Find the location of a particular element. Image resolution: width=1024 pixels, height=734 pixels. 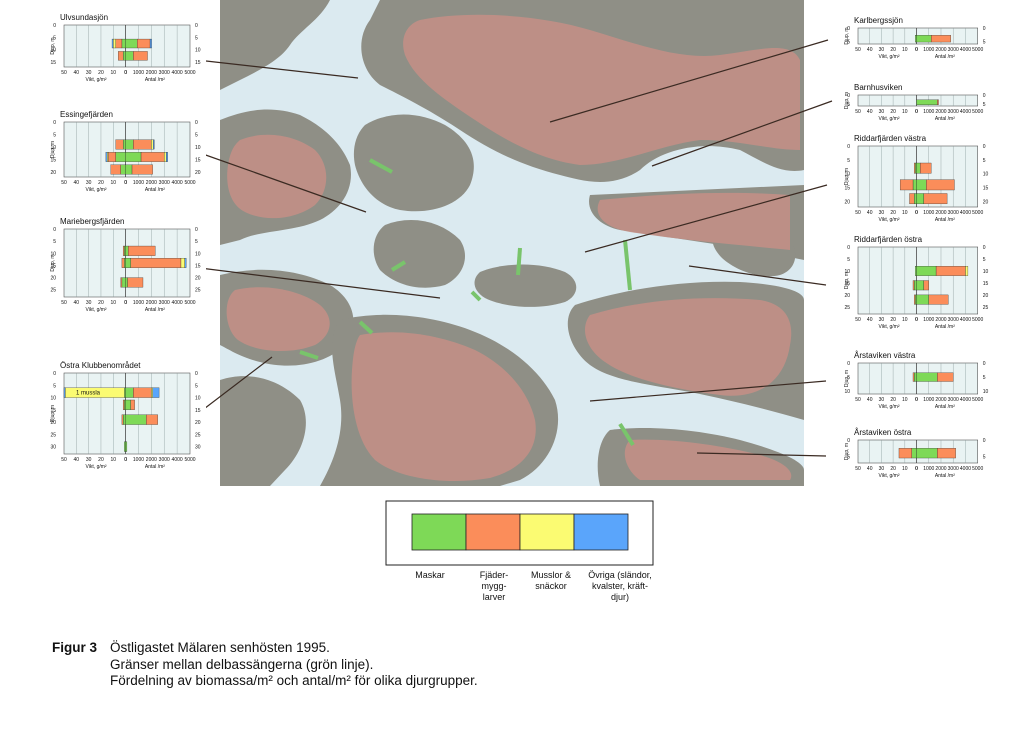

depth-tick-label-left: 30 is located at coordinates (53, 448).